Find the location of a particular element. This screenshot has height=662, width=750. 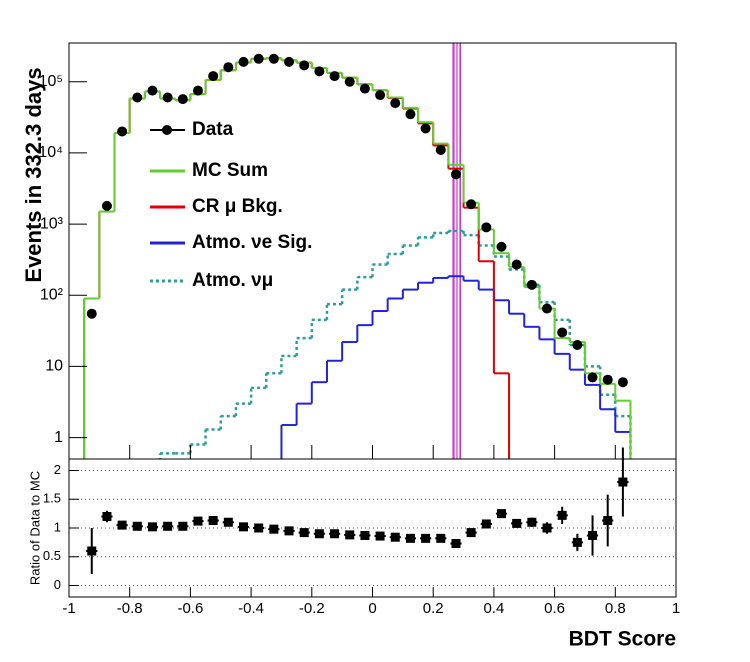

x-tick-label: -0.8 is located at coordinates (130, 608).